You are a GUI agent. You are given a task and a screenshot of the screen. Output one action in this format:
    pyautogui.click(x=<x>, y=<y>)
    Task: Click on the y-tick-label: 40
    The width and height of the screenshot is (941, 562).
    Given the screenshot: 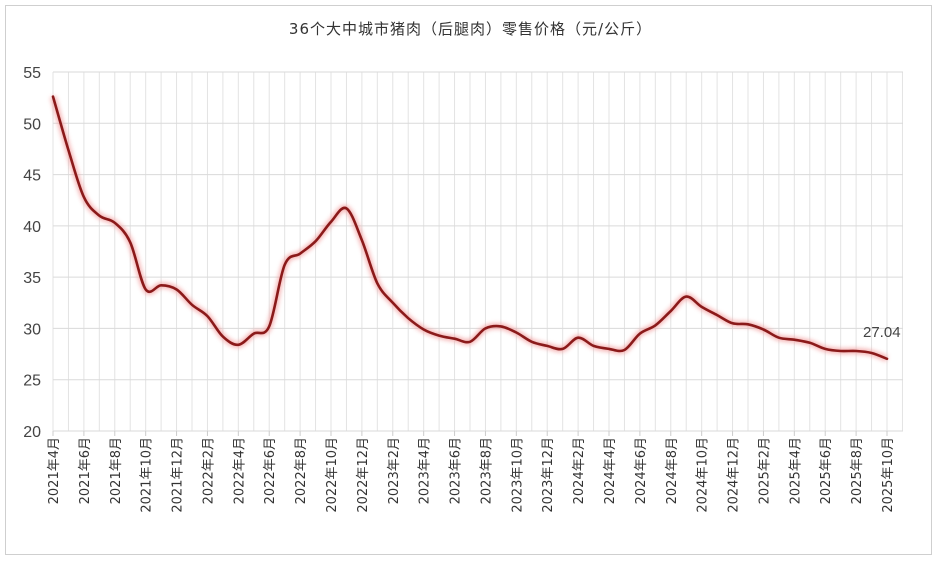 What is the action you would take?
    pyautogui.click(x=32, y=227)
    